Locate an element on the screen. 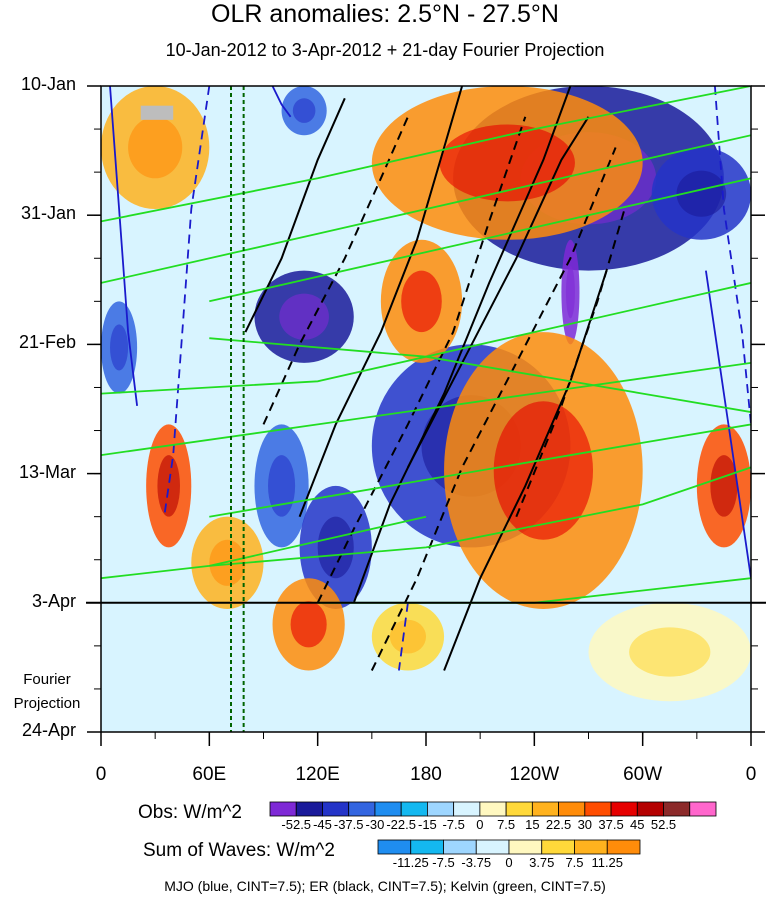 The image size is (770, 899). obs-colorbar-label: 52.5 is located at coordinates (663, 824).